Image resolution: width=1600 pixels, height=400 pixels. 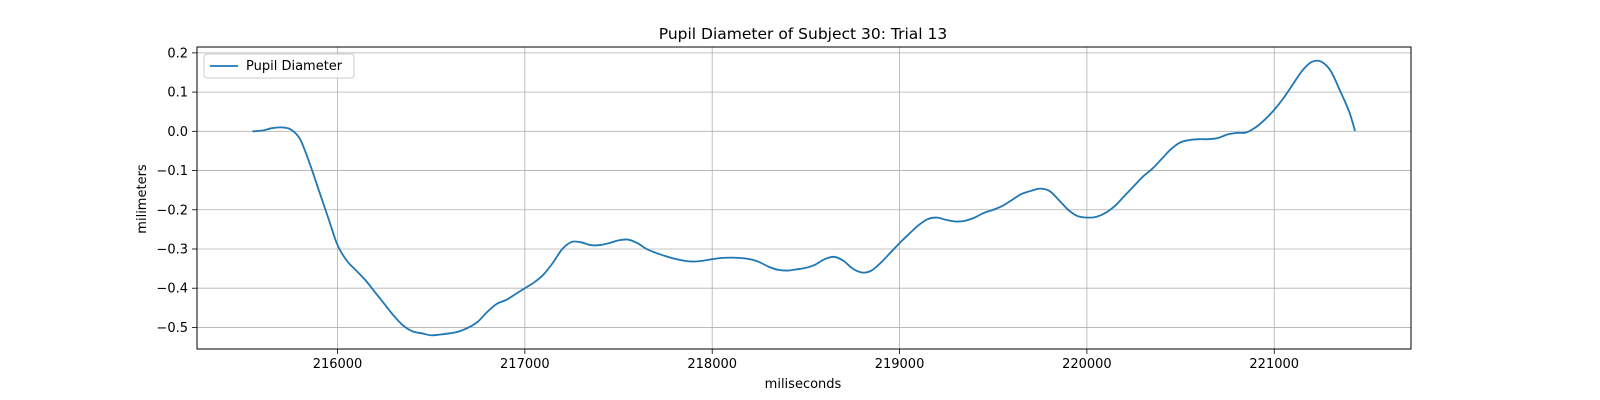 I want to click on x-tick-label: 220000, so click(x=1087, y=364).